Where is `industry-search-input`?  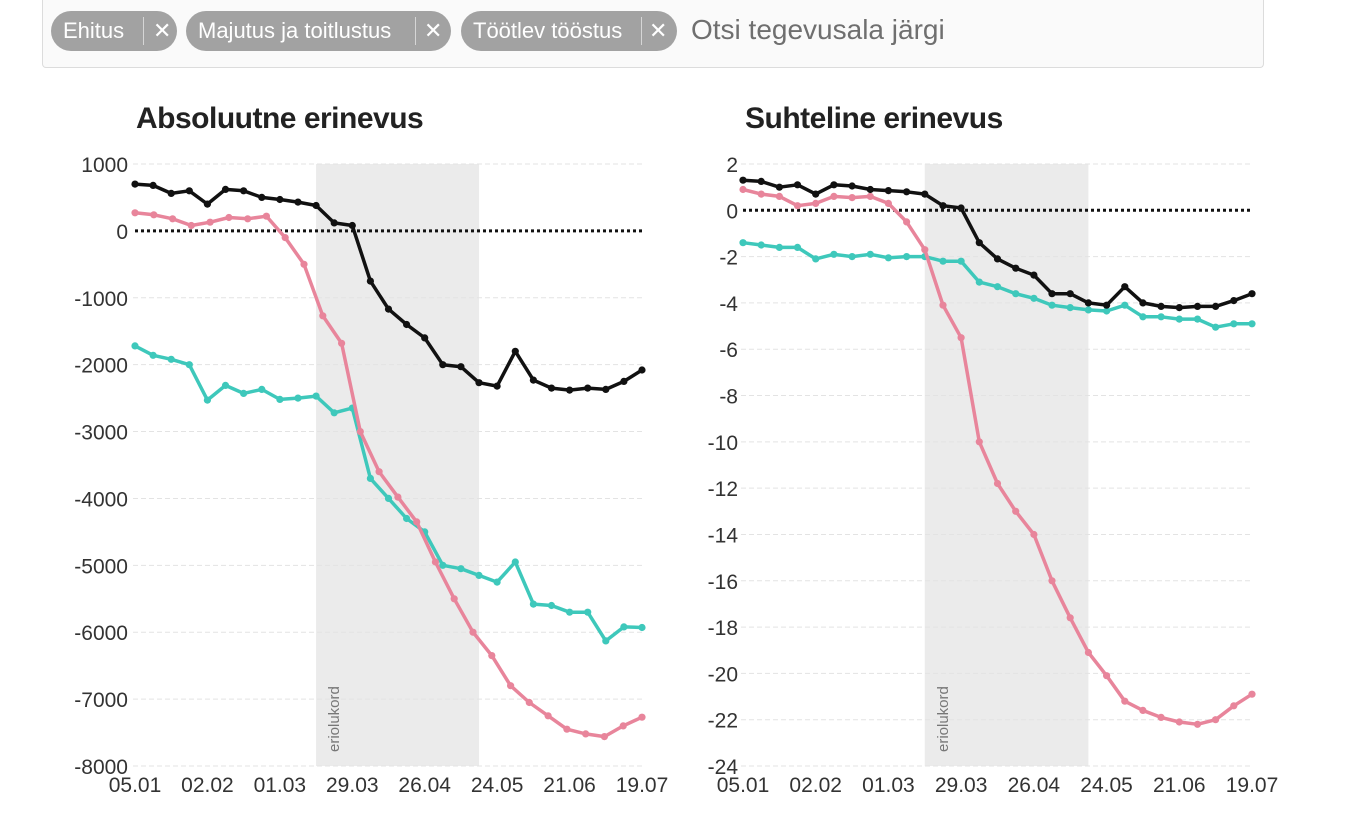 industry-search-input is located at coordinates (961, 30).